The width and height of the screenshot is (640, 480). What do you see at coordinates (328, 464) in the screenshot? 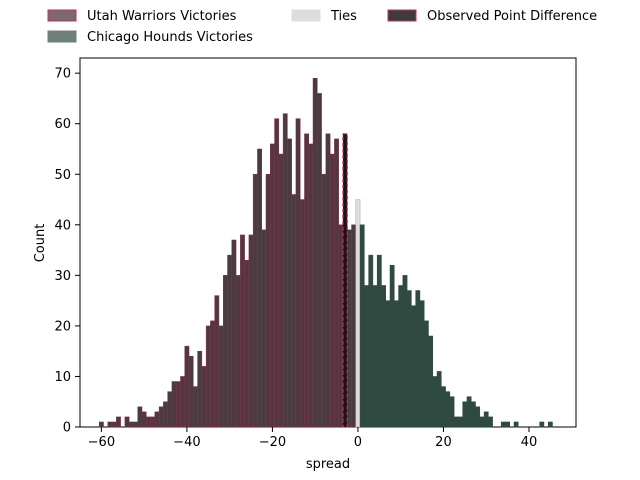
I see `x-axis-title: spread` at bounding box center [328, 464].